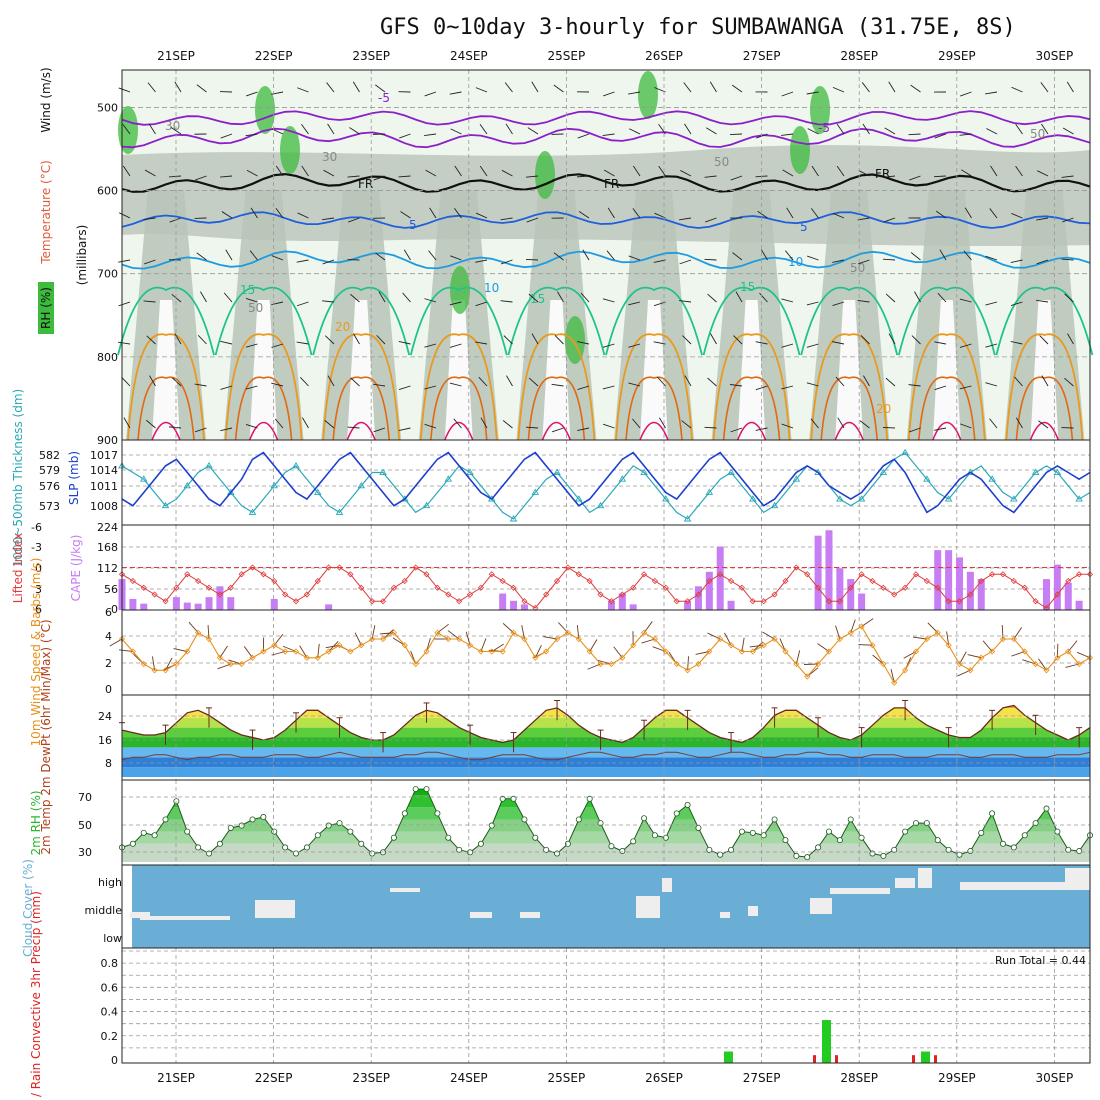  Describe the element at coordinates (247, 290) in the screenshot. I see `contour-label: 15` at that location.